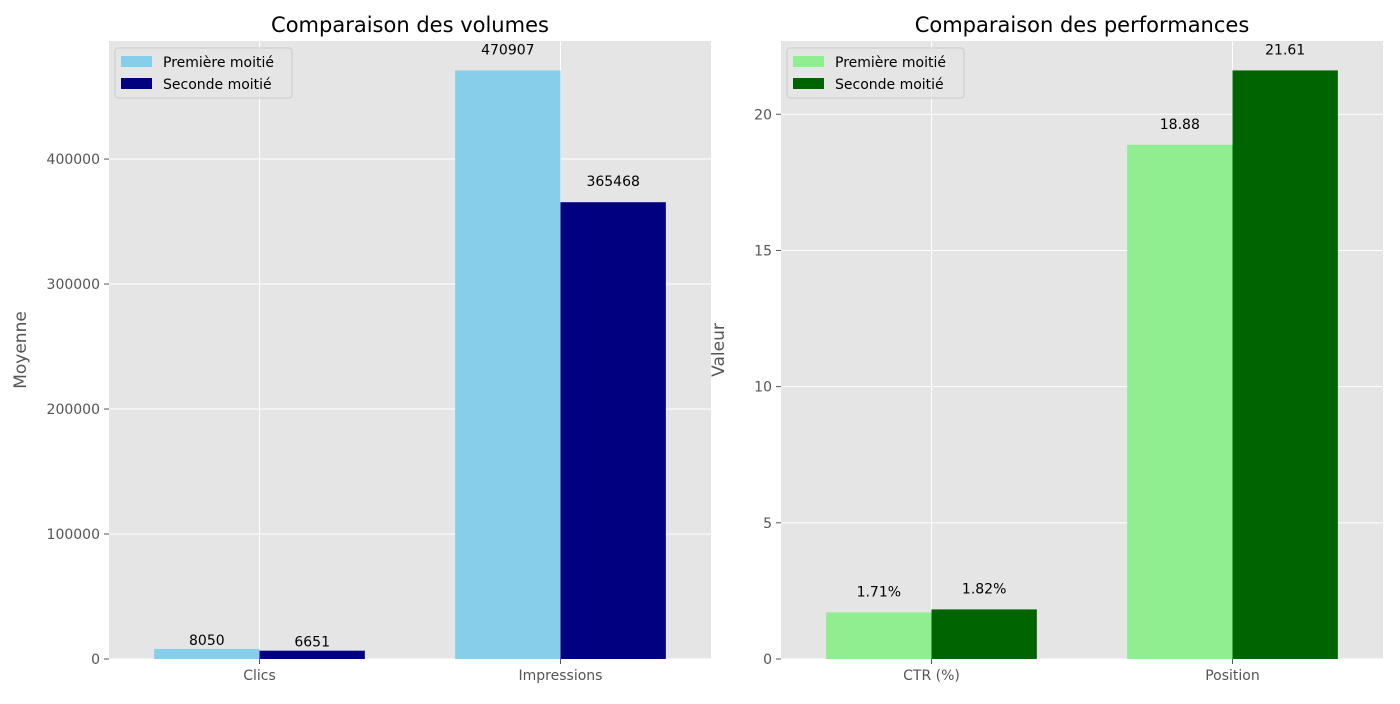  I want to click on x-tick-label: Clics, so click(259, 676).